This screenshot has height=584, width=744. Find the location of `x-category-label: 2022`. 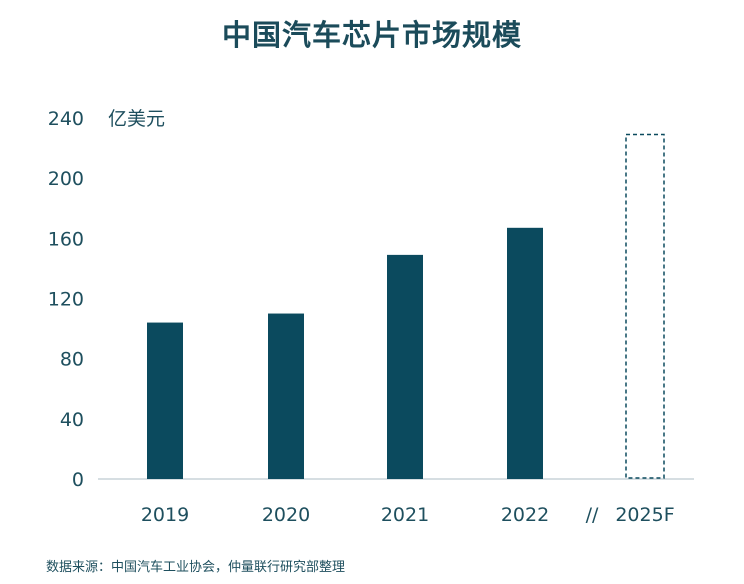

x-category-label: 2022 is located at coordinates (525, 515).